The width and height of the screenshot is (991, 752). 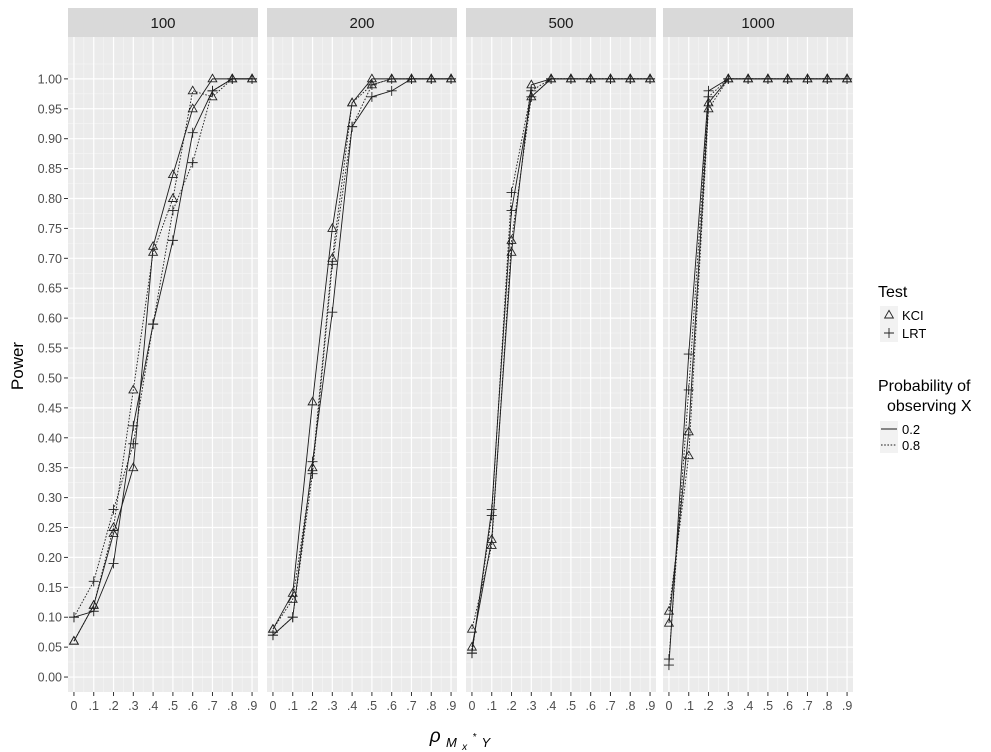 I want to click on legend-key-kci, so click(x=889, y=314).